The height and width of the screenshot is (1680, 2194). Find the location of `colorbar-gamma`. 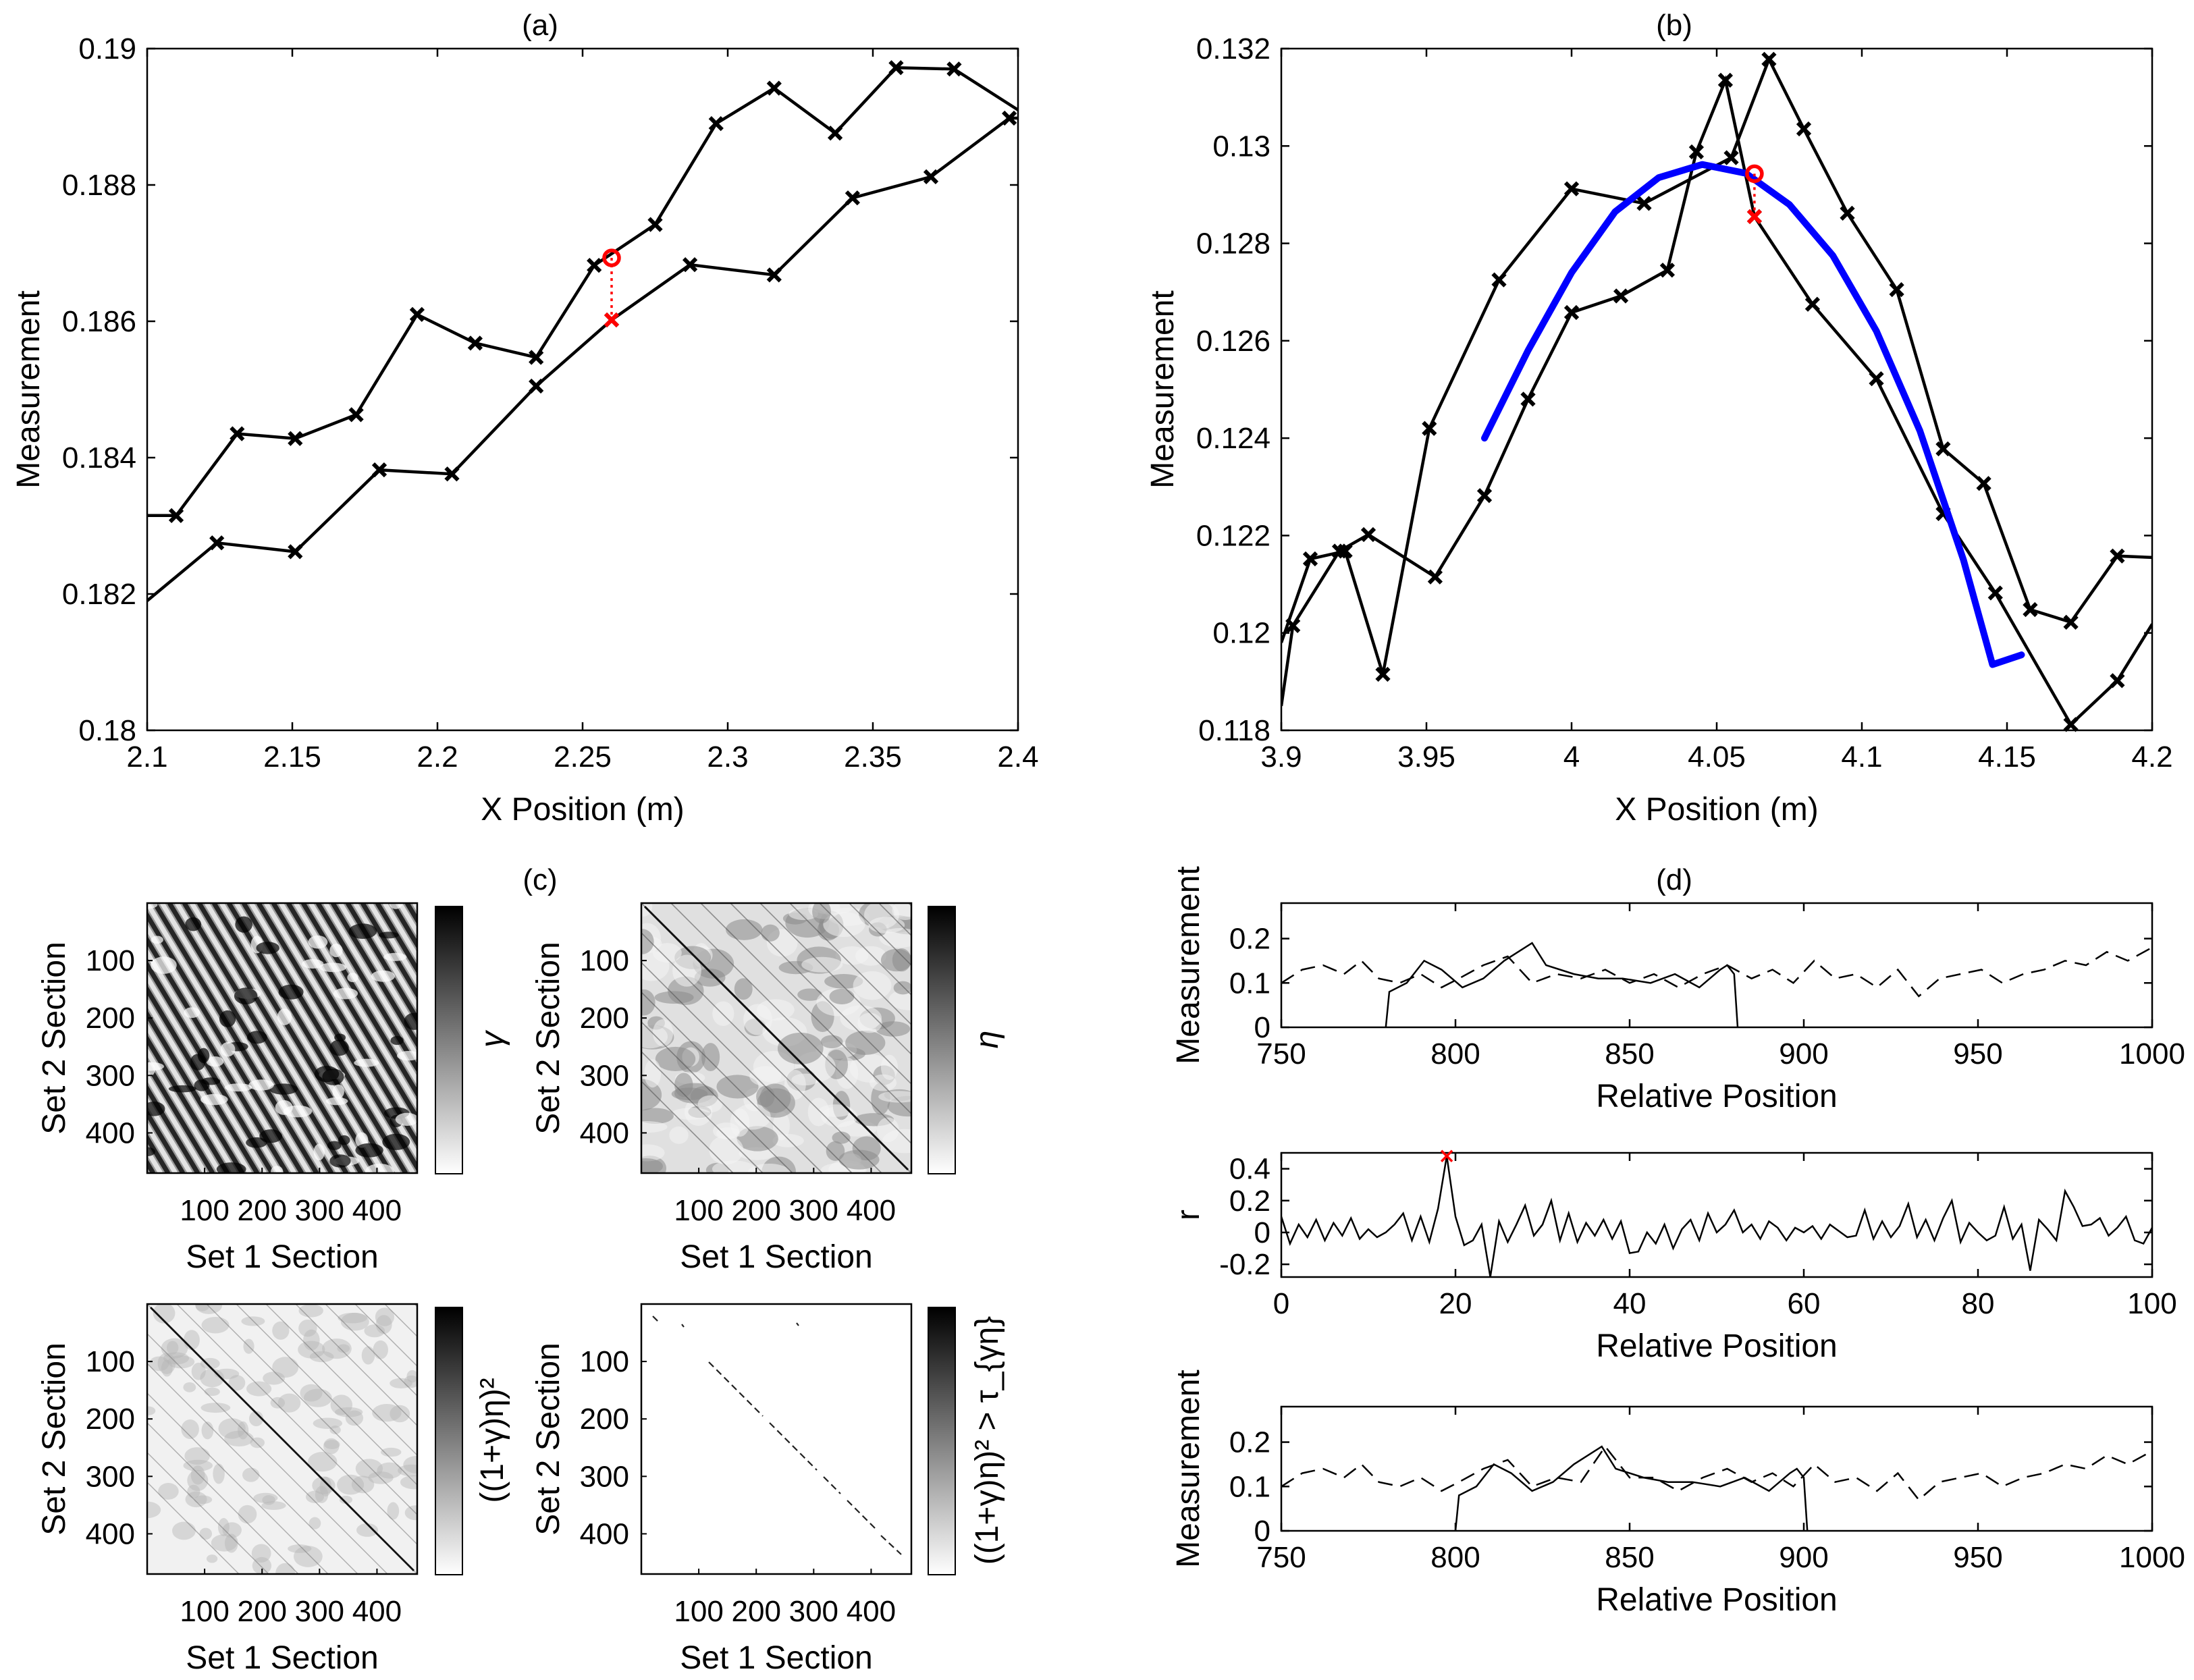

colorbar-gamma is located at coordinates (449, 1040).